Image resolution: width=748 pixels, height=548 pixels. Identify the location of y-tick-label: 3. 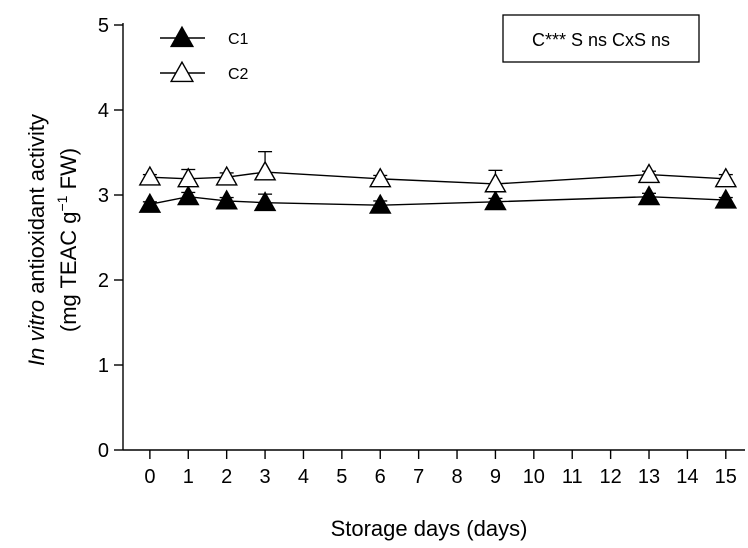
(103, 196).